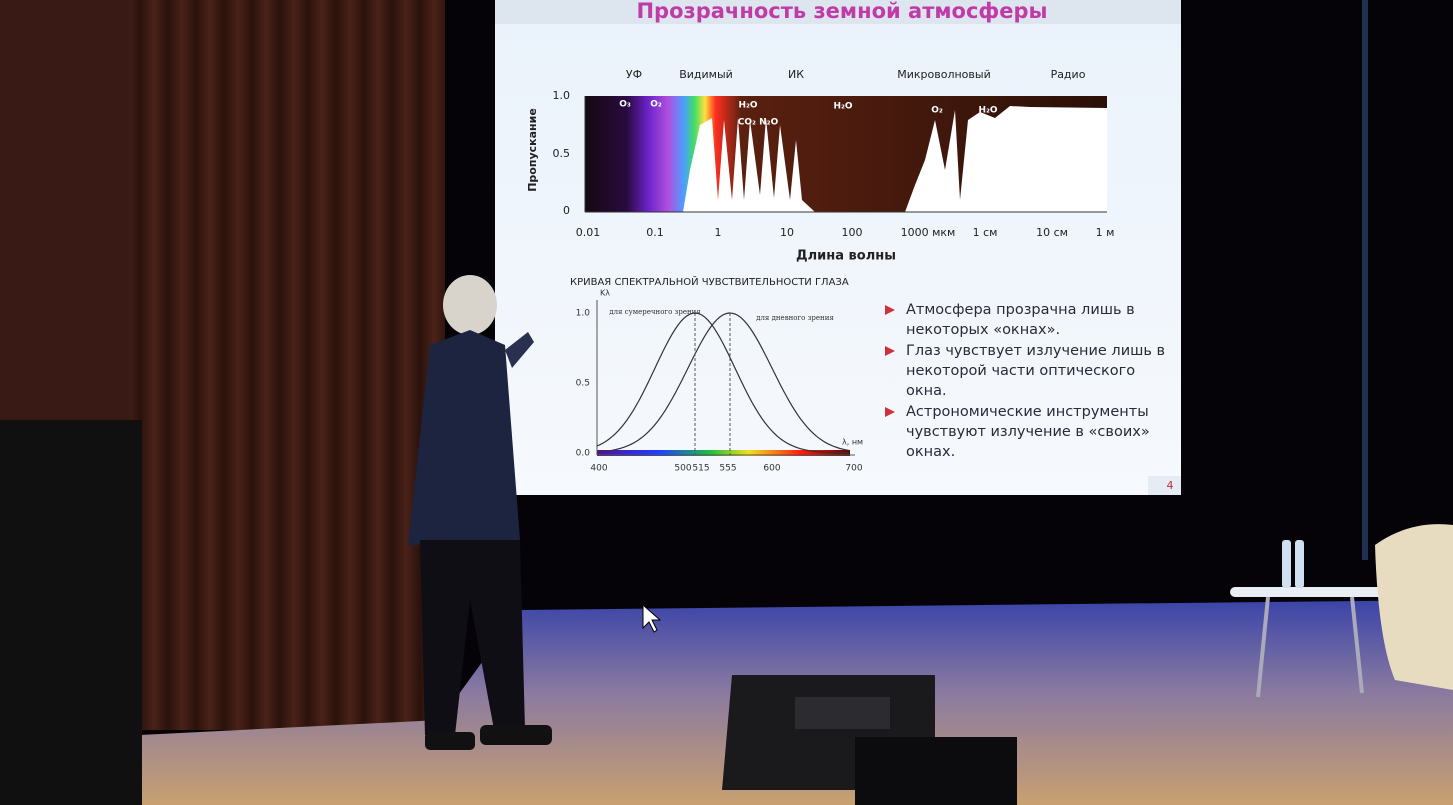 The height and width of the screenshot is (805, 1453). I want to click on band-label: Микроволновый, so click(943, 74).